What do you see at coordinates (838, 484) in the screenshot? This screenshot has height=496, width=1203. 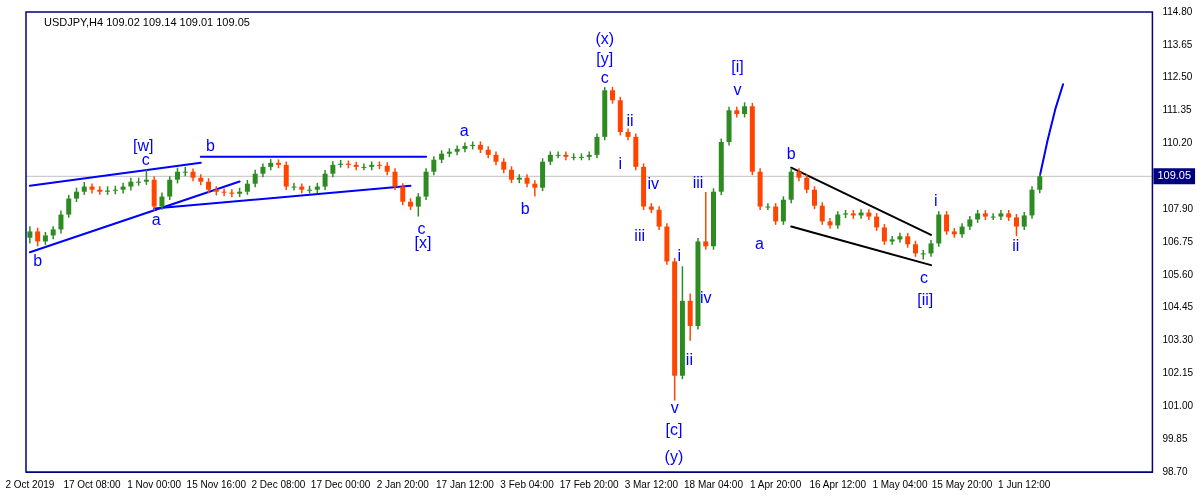 I see `x-tick-label: 16 Apr 12:00` at bounding box center [838, 484].